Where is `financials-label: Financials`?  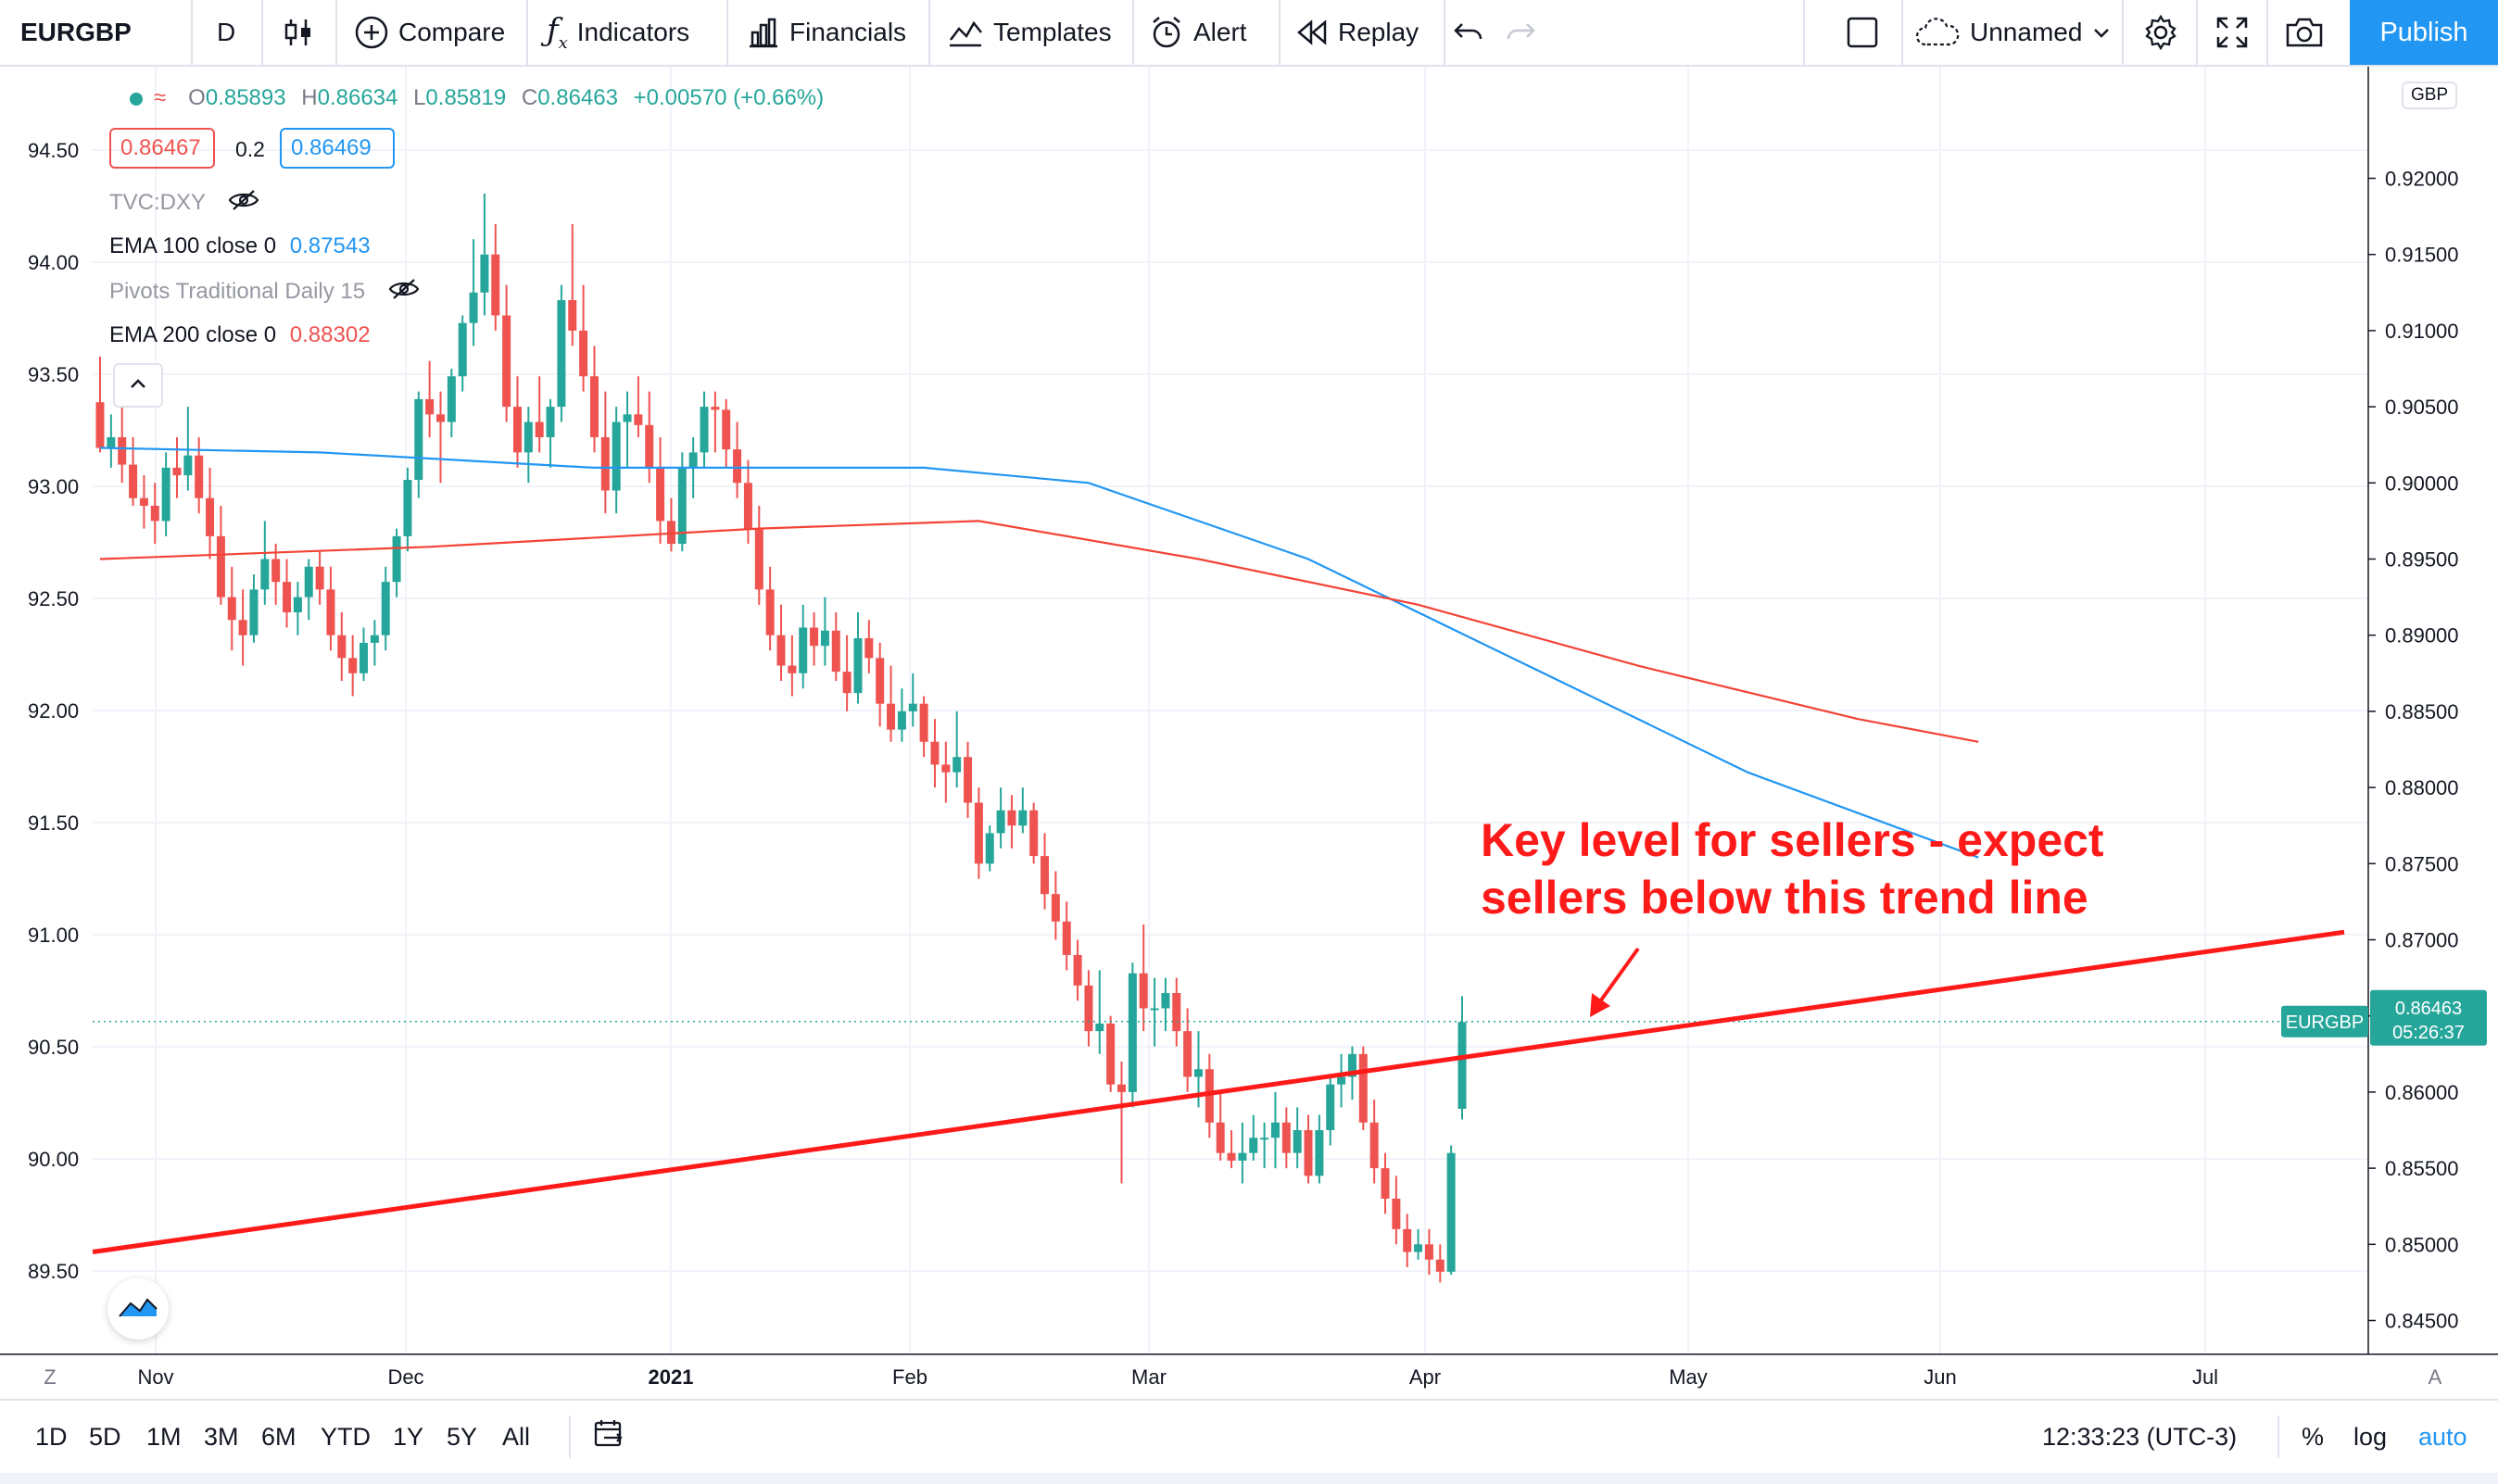 financials-label: Financials is located at coordinates (848, 32).